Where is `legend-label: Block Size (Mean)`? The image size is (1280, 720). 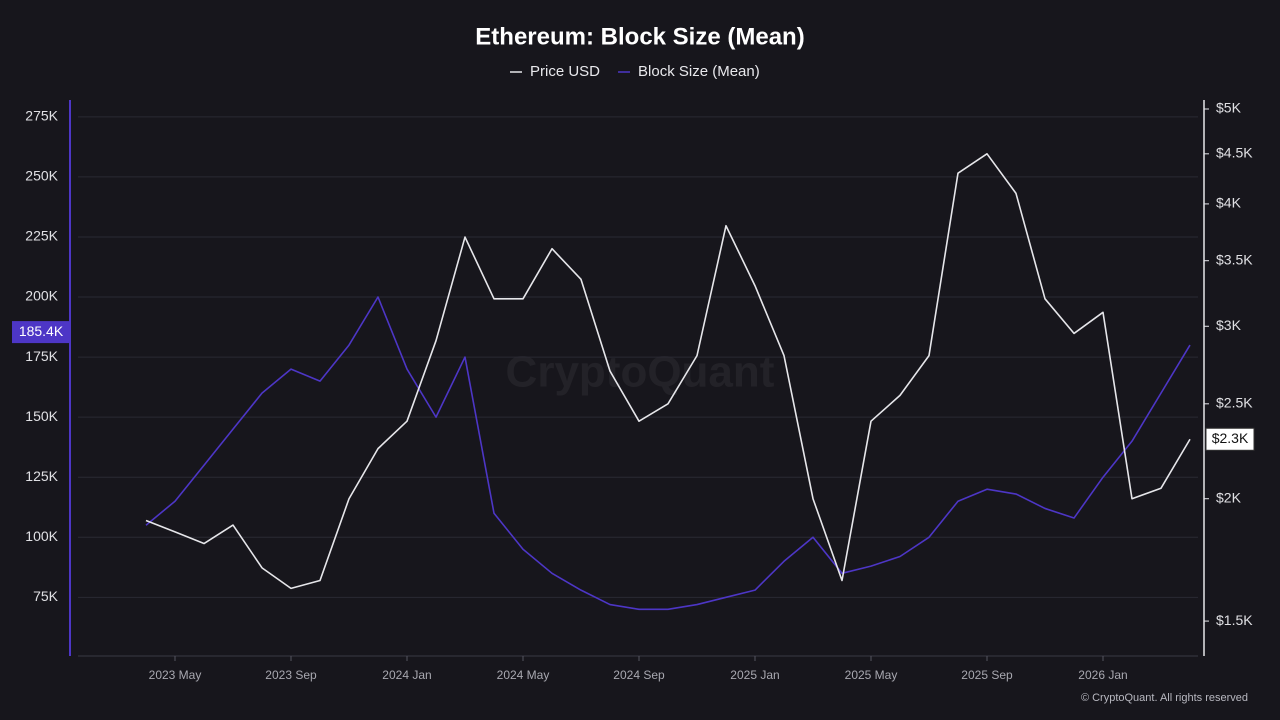
legend-label: Block Size (Mean) is located at coordinates (699, 71).